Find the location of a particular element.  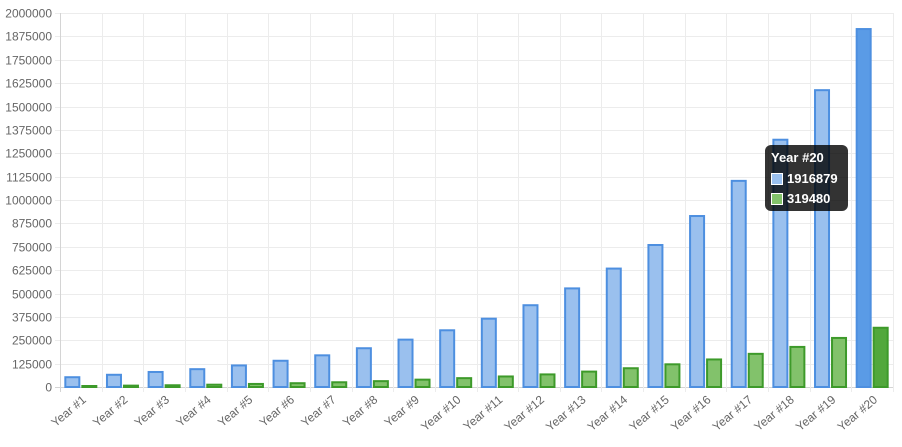

tooltip: Year #20 1916879 319480 is located at coordinates (806, 178).